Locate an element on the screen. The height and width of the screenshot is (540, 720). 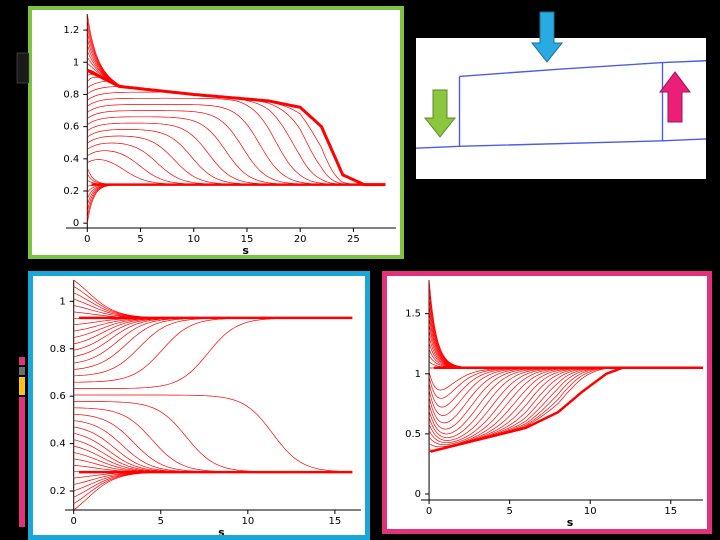
chart-top-left-y-tick-label: 1.2 is located at coordinates (71, 30).